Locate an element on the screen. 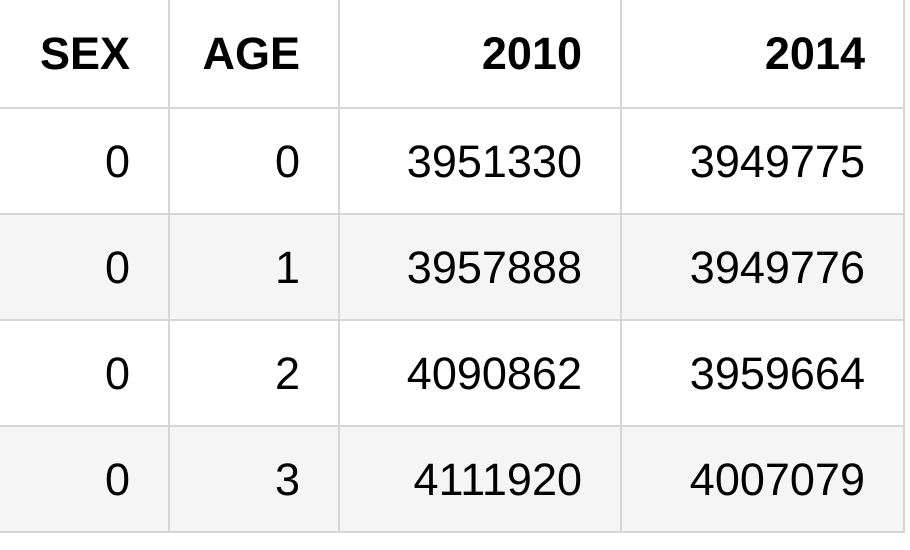 This screenshot has width=910, height=550. cell-age: 3 is located at coordinates (254, 479).